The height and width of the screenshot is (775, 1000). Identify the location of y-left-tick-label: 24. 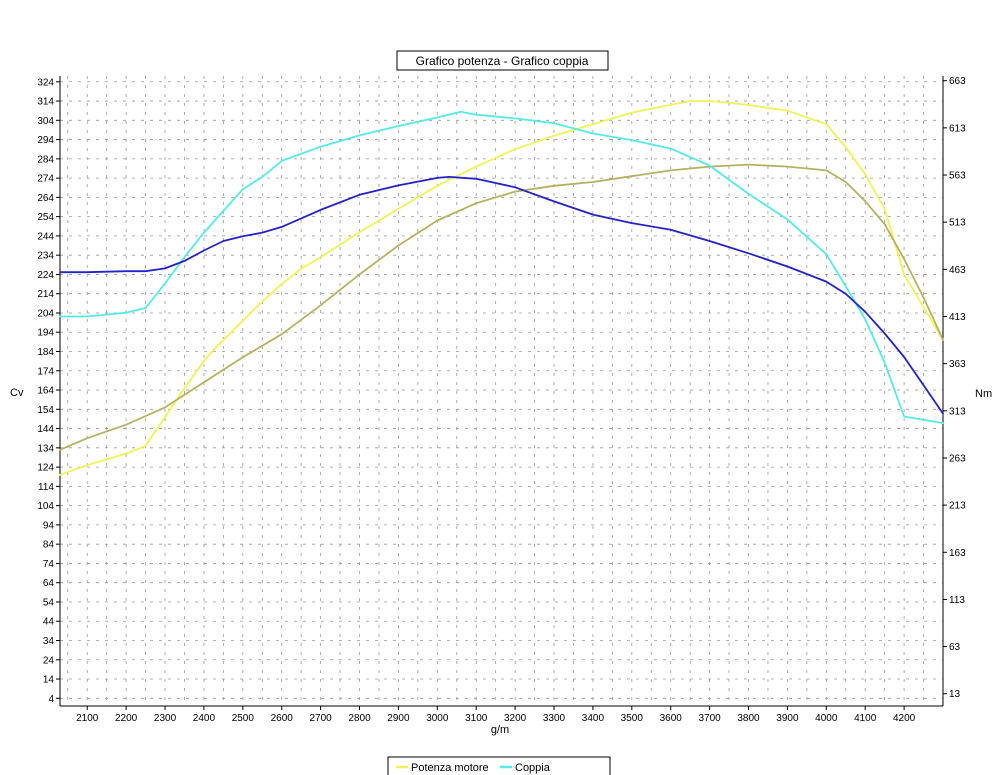
(49, 660).